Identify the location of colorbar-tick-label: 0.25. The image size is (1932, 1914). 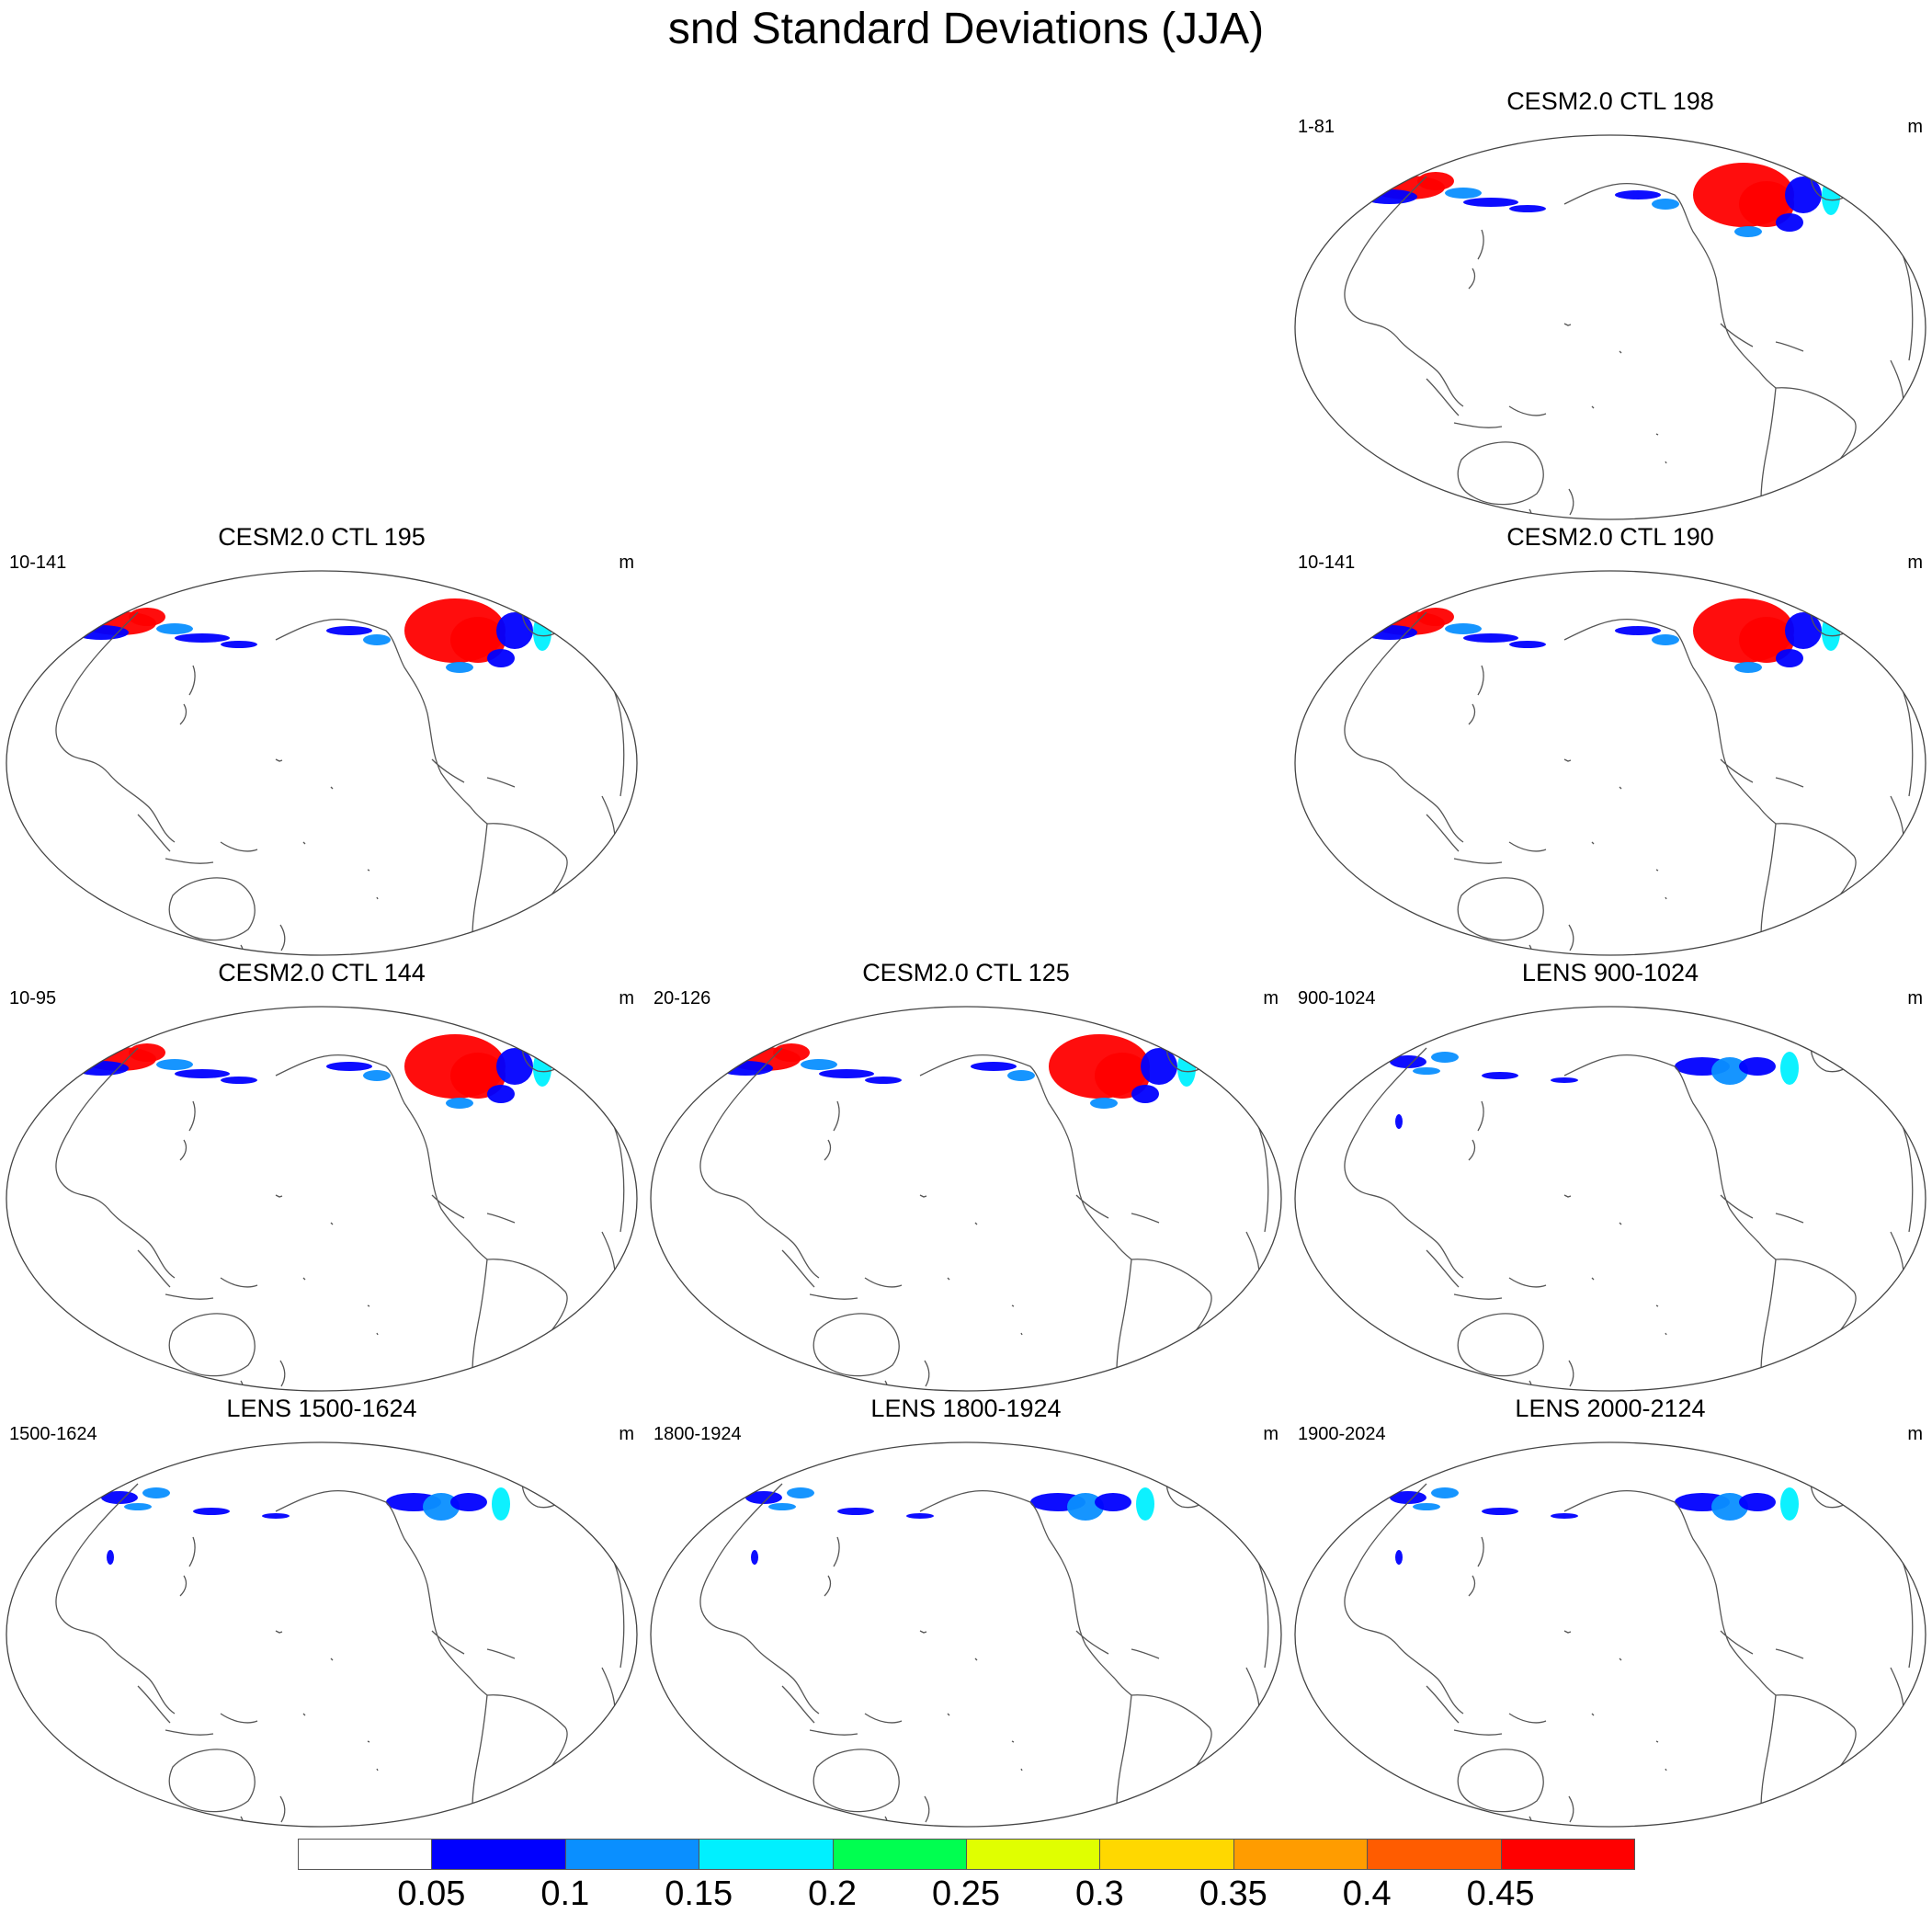
(966, 1893).